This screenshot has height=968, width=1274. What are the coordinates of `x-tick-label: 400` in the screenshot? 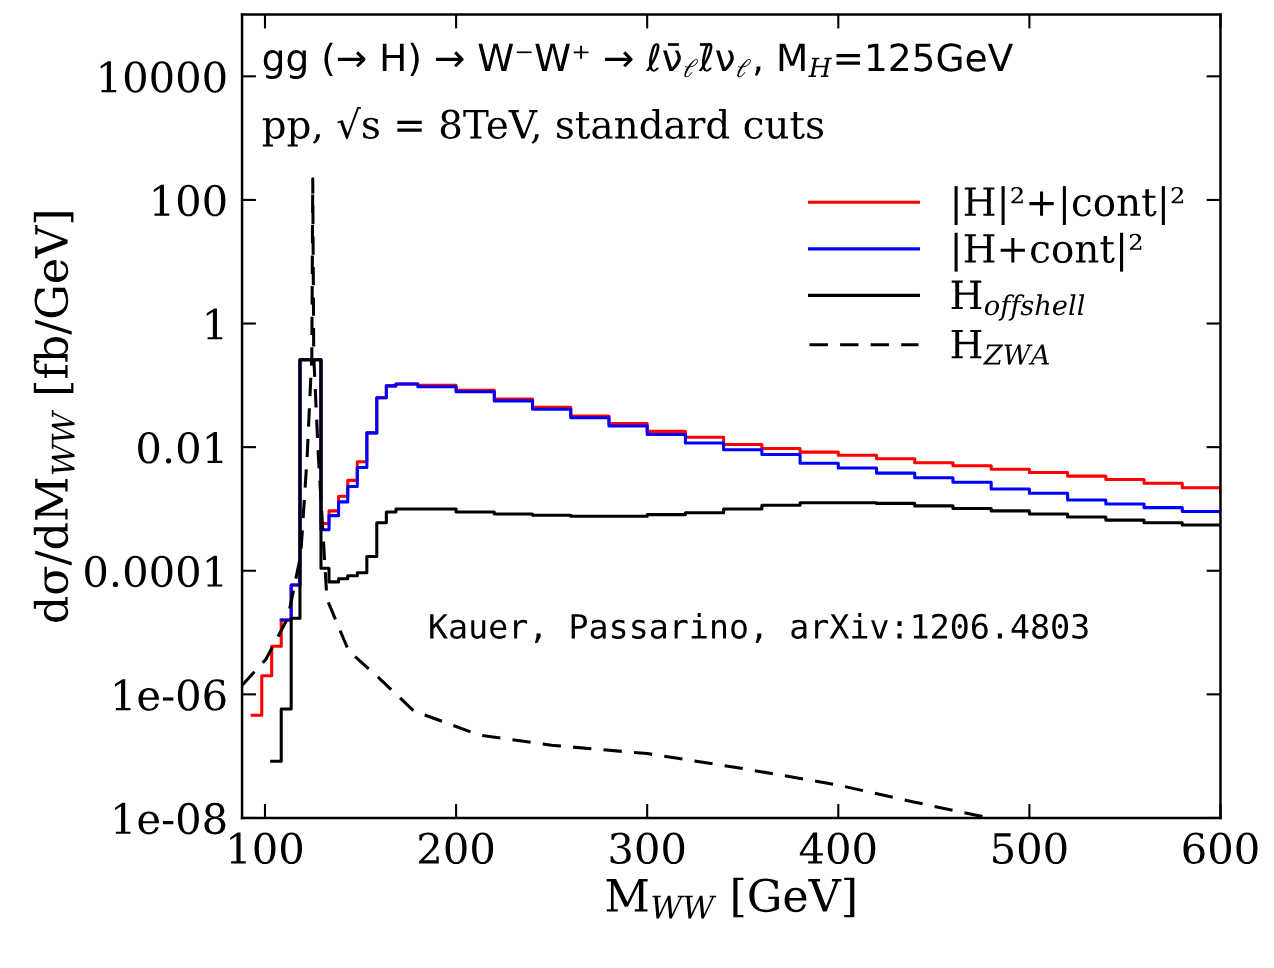 It's located at (837, 848).